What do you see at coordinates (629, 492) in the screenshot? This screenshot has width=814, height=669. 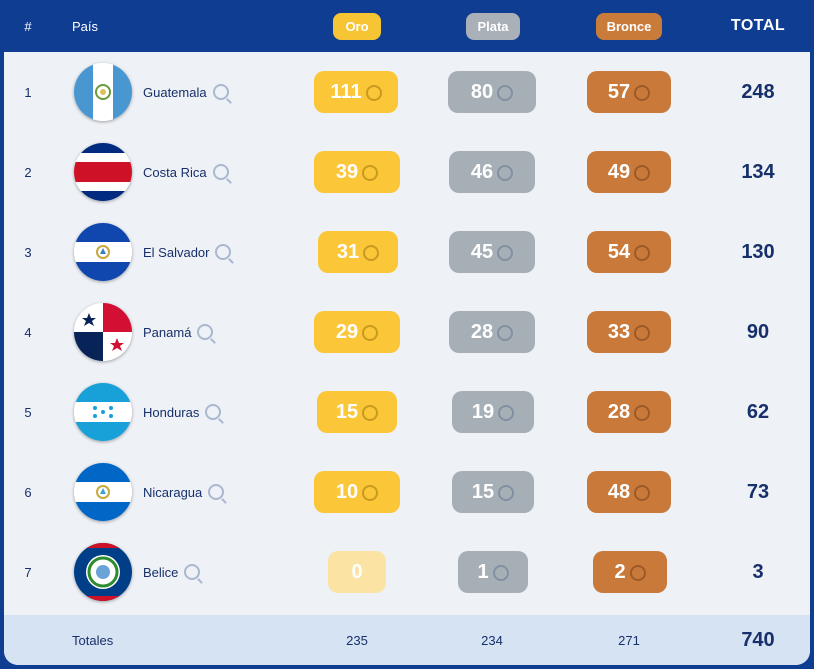 I see `bronze-count: 48` at bounding box center [629, 492].